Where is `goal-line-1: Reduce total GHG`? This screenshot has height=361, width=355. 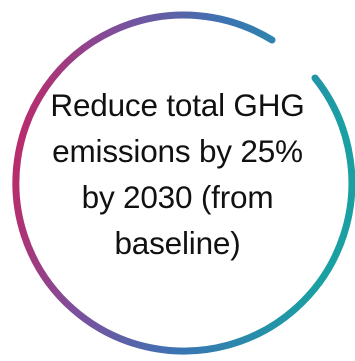
goal-line-1: Reduce total GHG is located at coordinates (177, 105).